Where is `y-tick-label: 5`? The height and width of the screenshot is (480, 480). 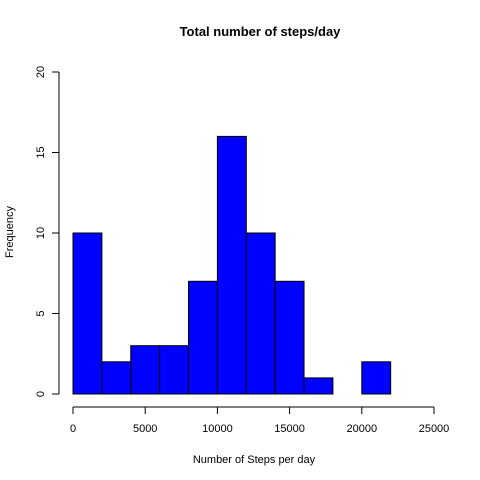 y-tick-label: 5 is located at coordinates (41, 313).